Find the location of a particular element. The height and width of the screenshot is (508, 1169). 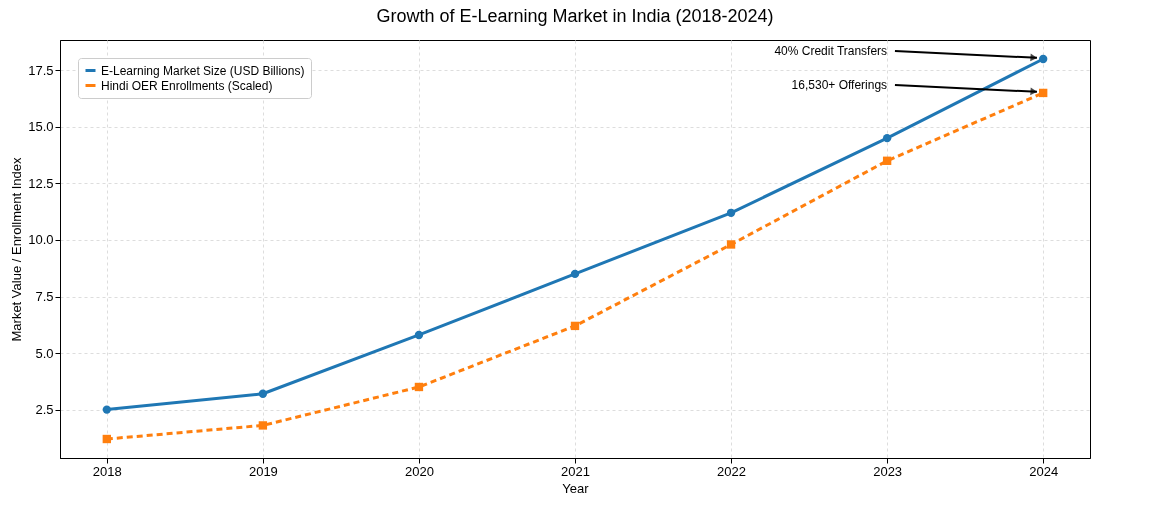

y-axis-title: Market Value / Enrollment Index is located at coordinates (17, 249).